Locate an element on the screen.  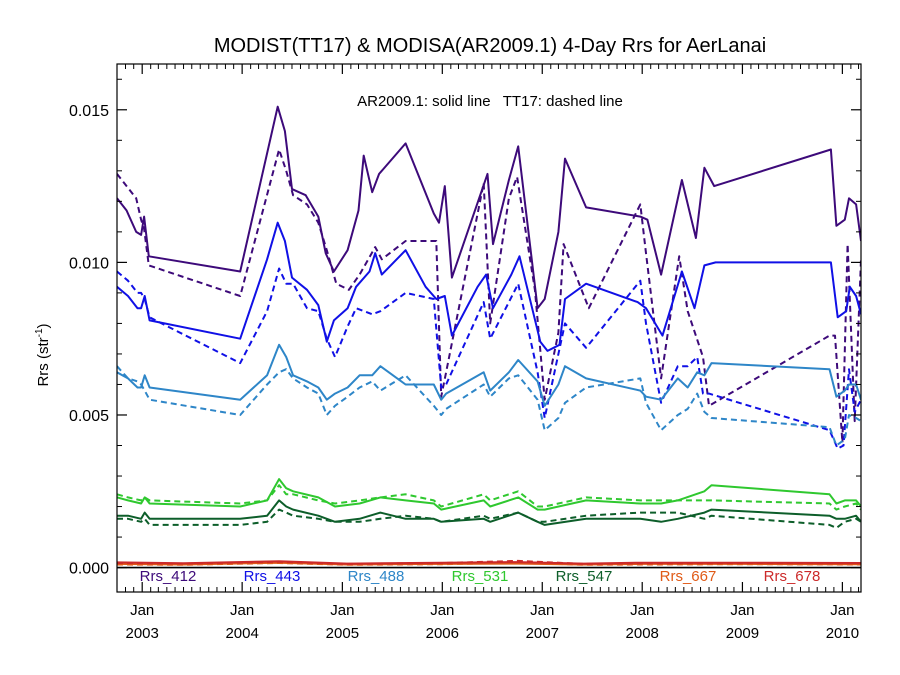
y-tick-label: 0.010 is located at coordinates (89, 263).